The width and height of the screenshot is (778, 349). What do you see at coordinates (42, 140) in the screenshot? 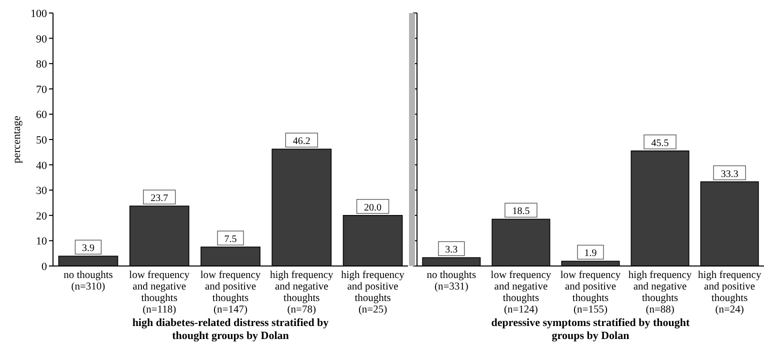
I see `y-tick-label: 50` at bounding box center [42, 140].